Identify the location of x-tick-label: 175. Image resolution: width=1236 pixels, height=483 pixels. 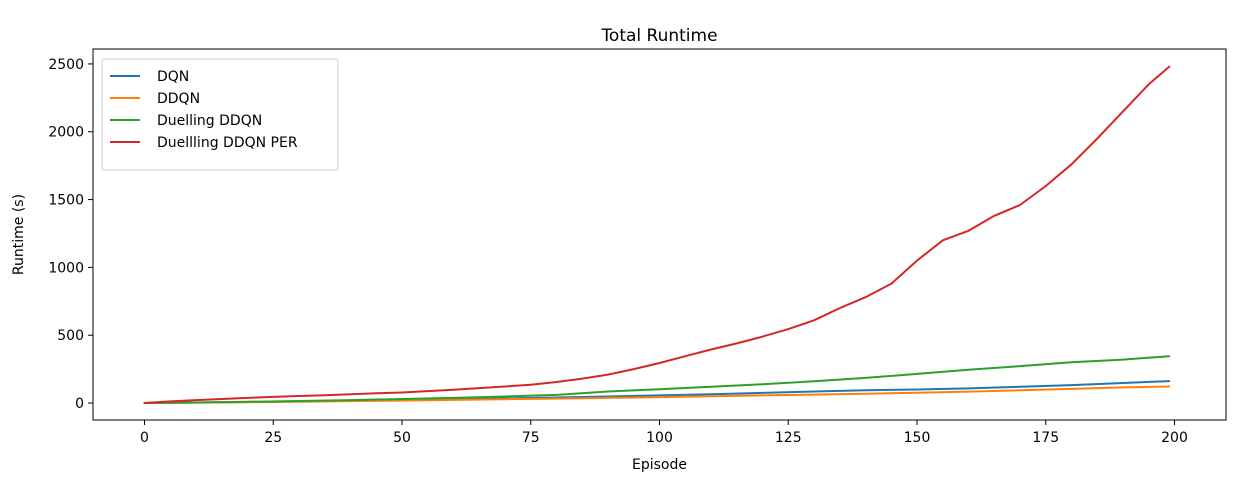
(1045, 438).